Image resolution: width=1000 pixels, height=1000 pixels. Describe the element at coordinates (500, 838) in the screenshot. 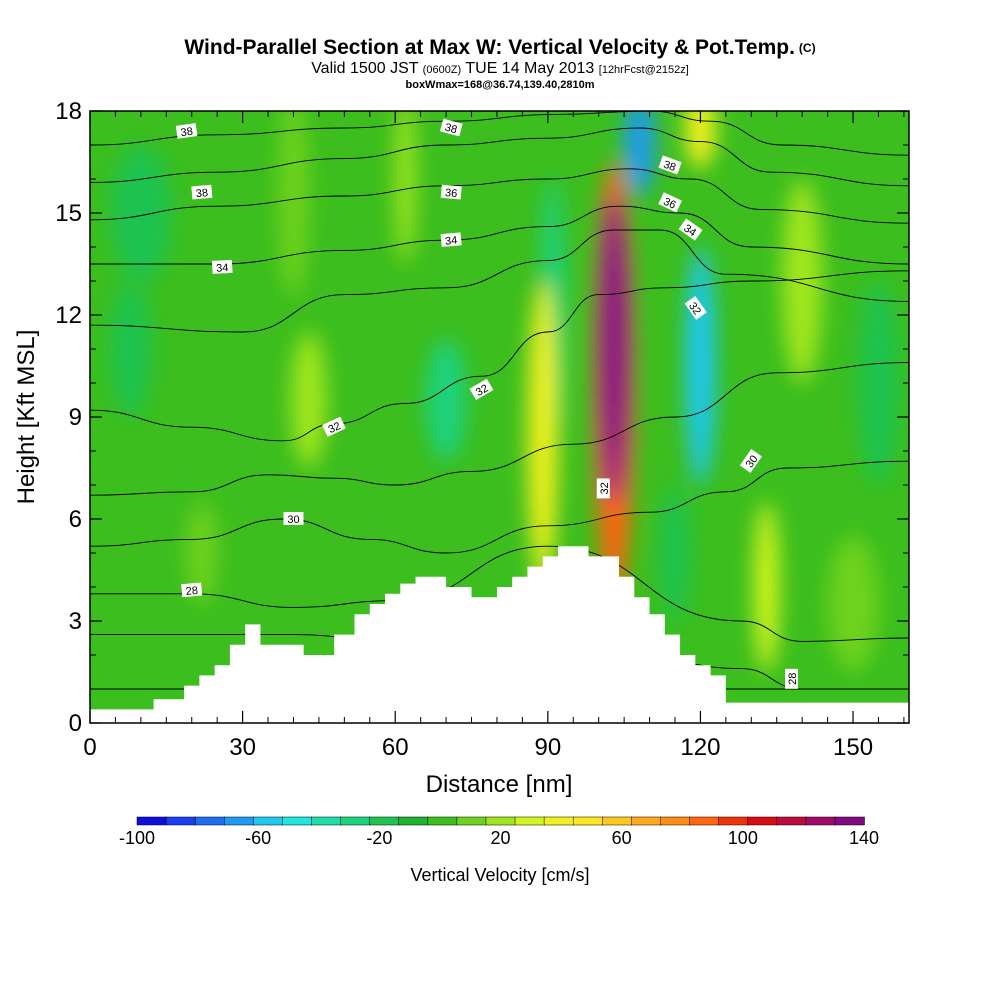

I see `colorbar-tick-label: 20` at that location.